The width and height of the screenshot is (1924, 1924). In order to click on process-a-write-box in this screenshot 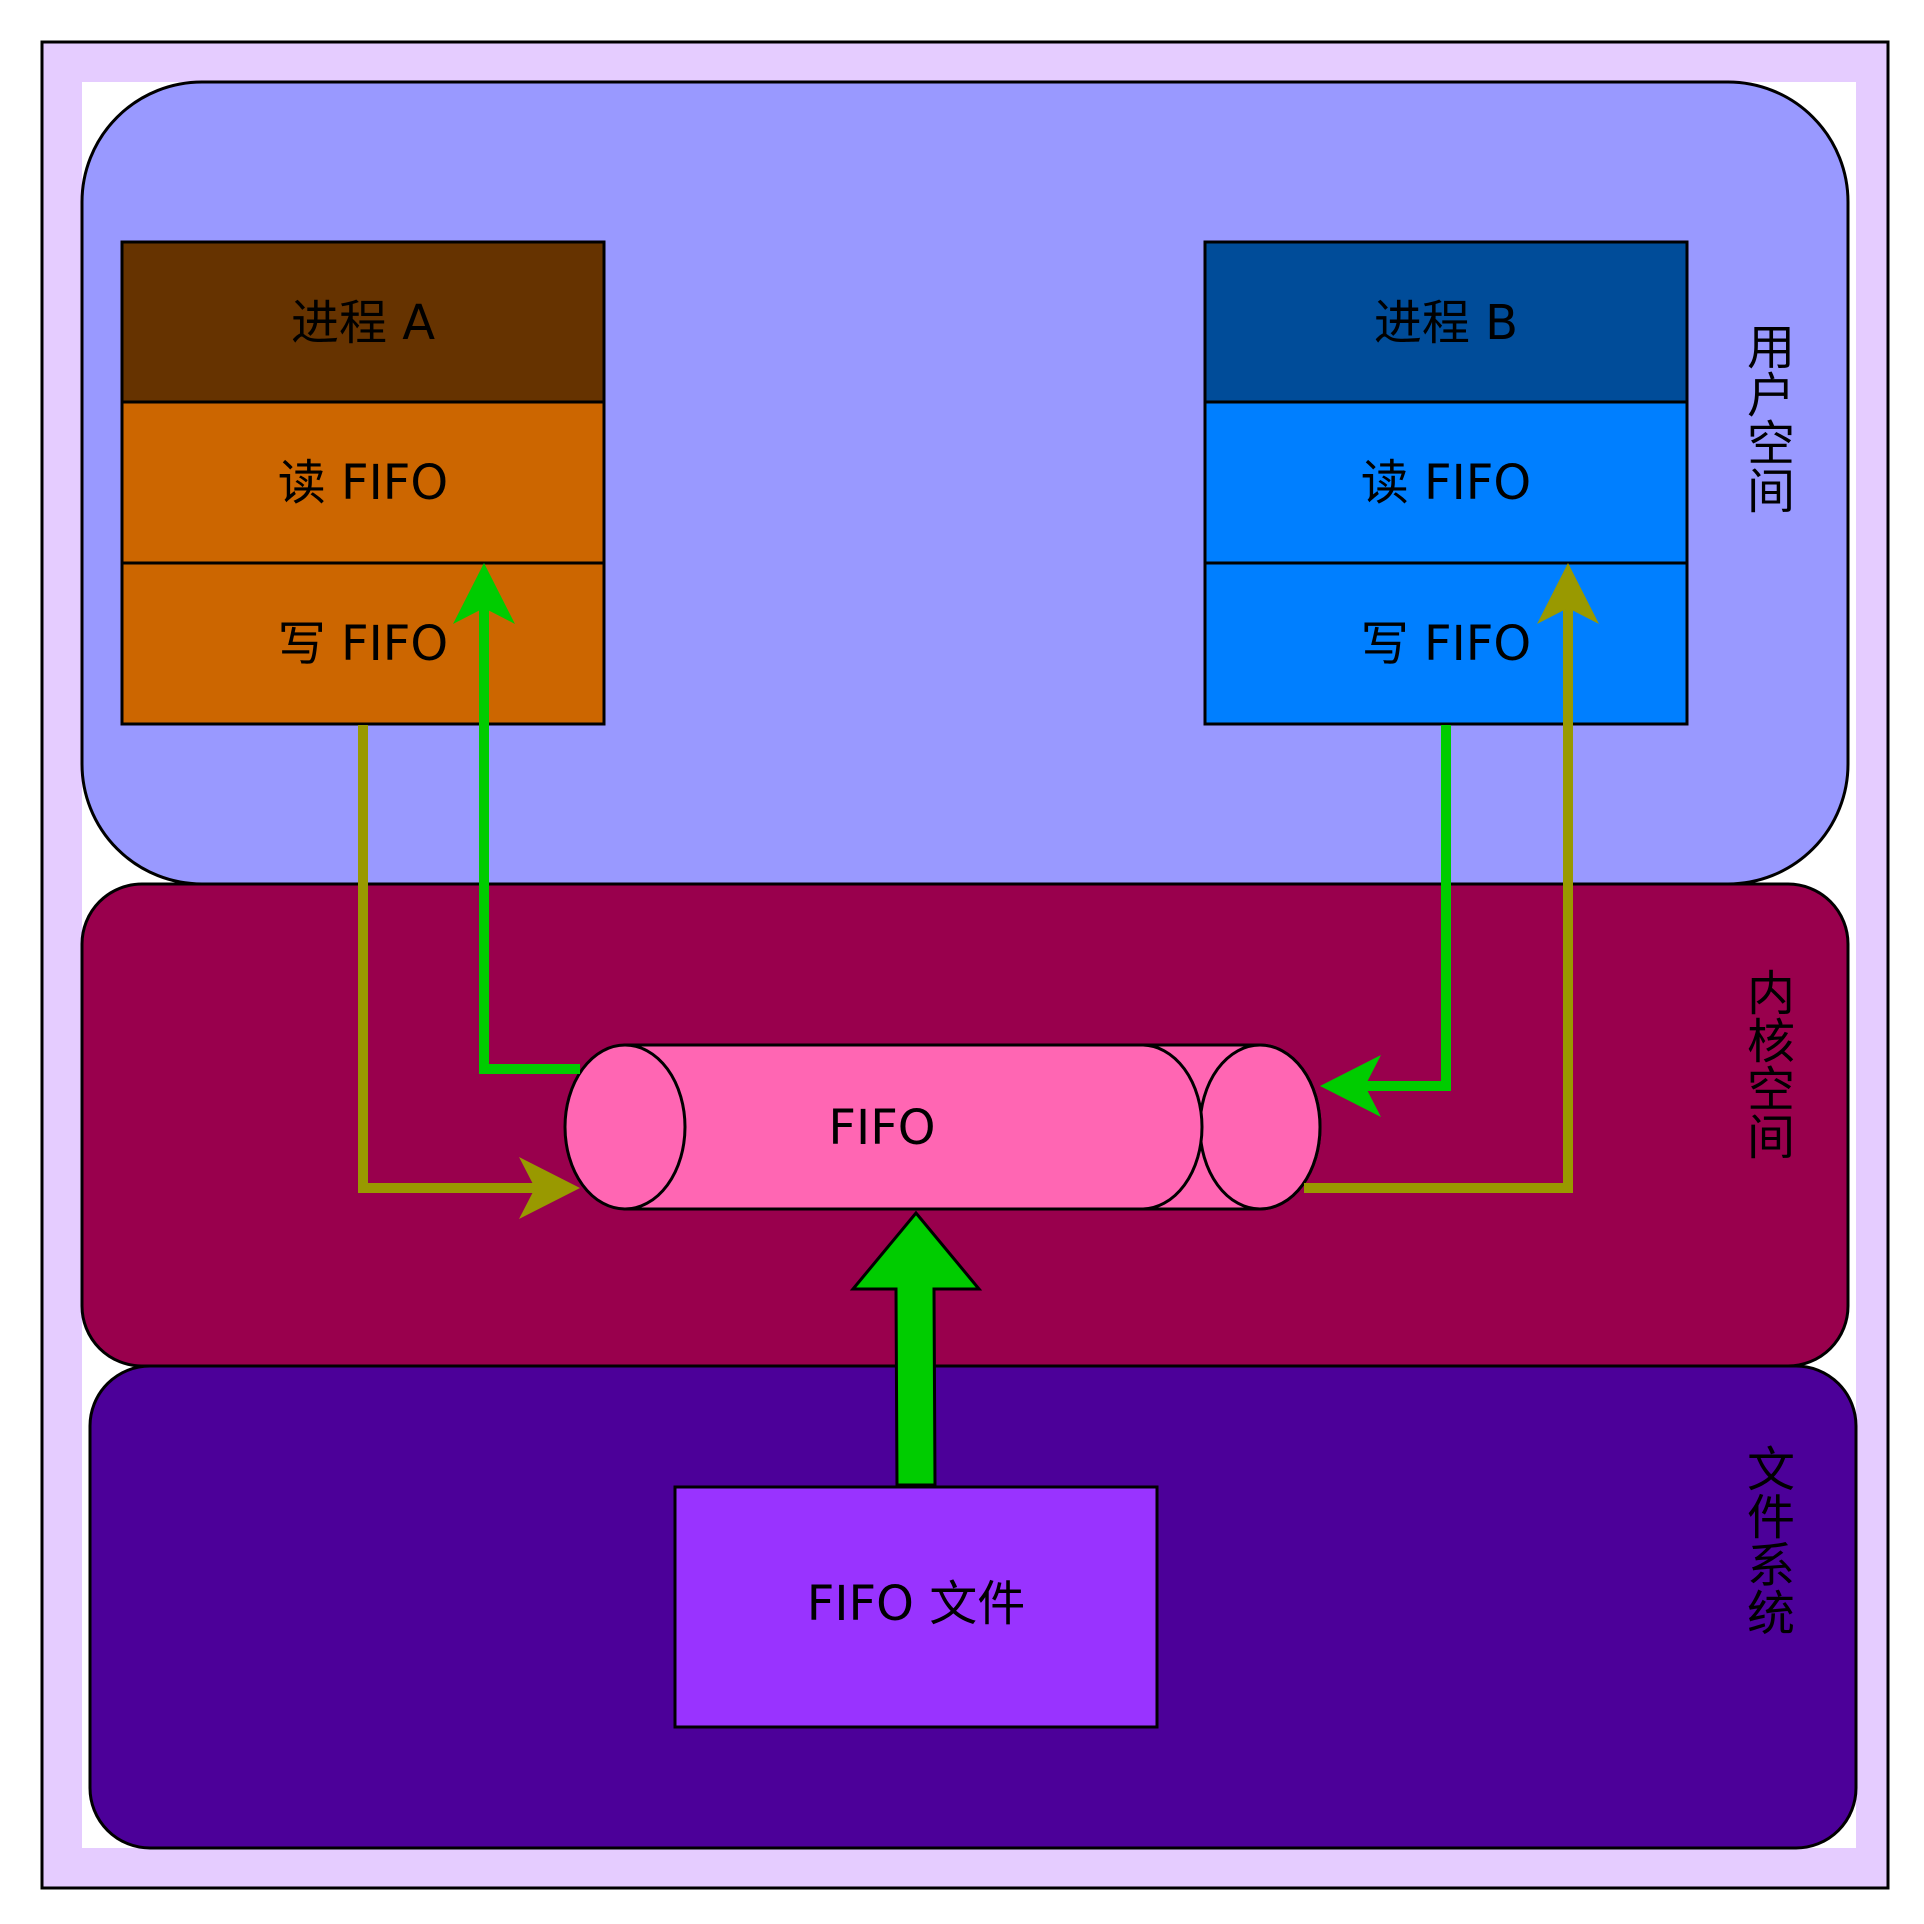, I will do `click(363, 643)`.